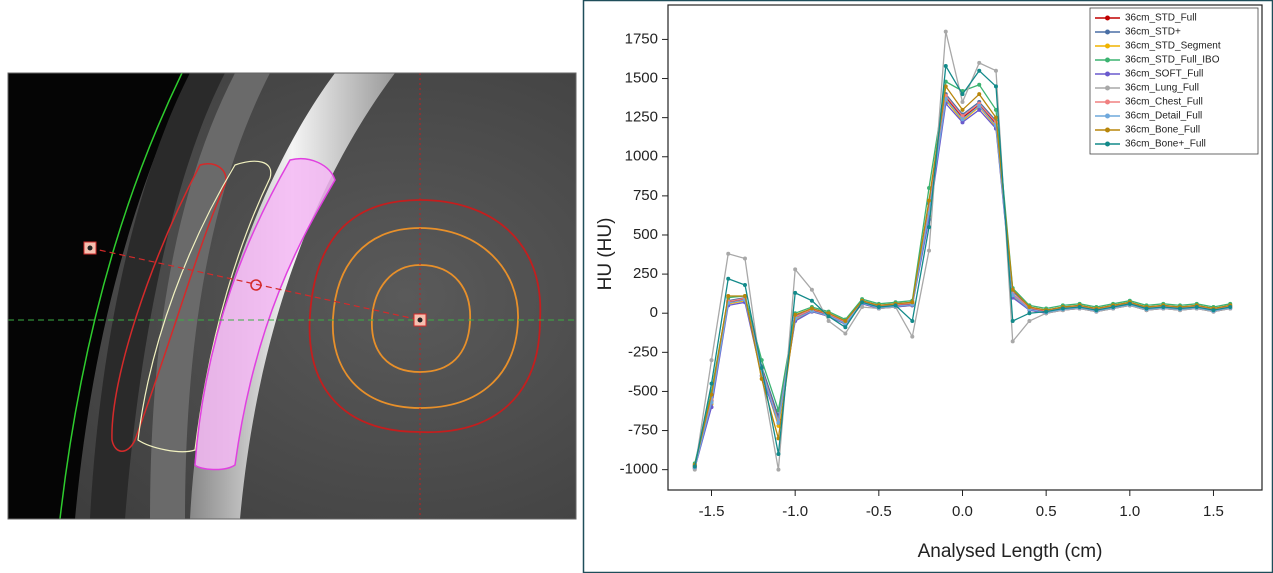 This screenshot has height=573, width=1273. Describe the element at coordinates (654, 312) in the screenshot. I see `y-tick-label: 0` at that location.